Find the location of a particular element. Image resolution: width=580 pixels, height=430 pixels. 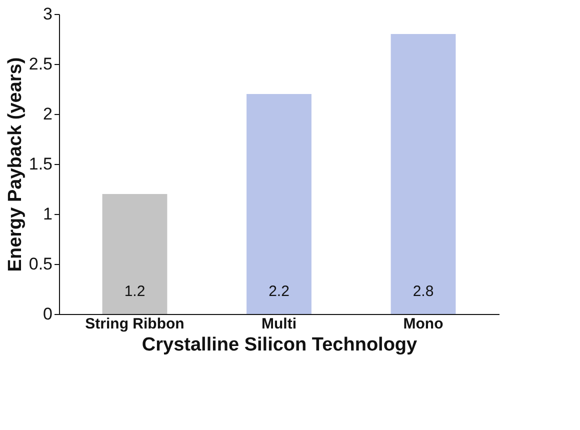

y-tick-label: 1.5 is located at coordinates (40, 164).